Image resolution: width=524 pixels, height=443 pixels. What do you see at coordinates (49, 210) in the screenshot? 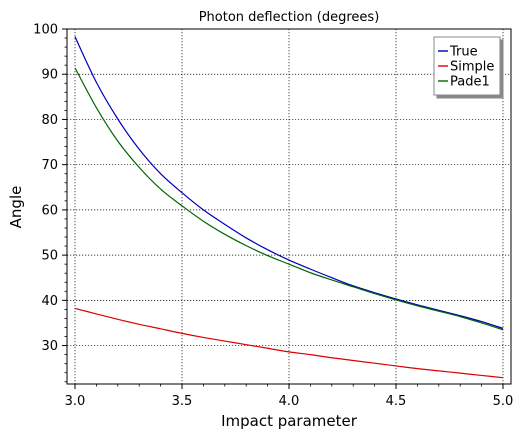
I see `y-tick-label: 60` at bounding box center [49, 210].